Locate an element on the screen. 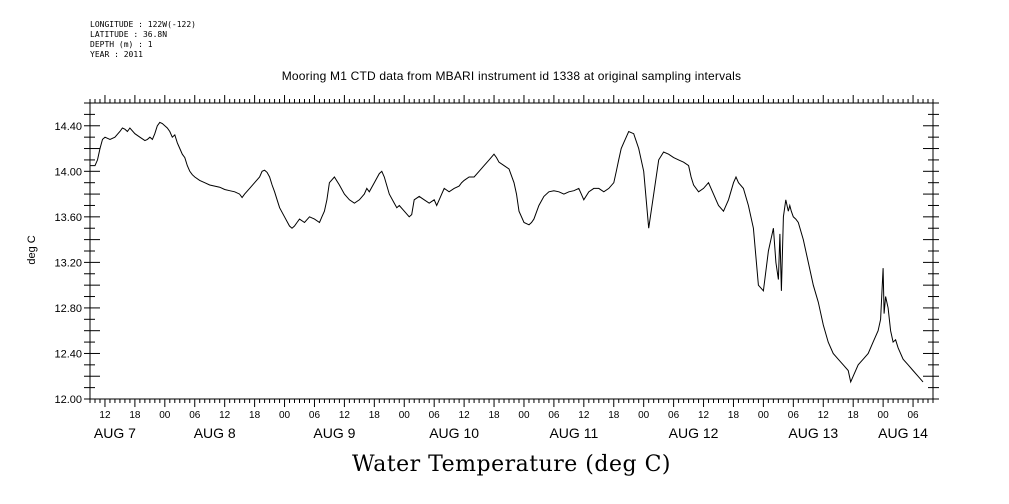  y-tick-label: 13.20 is located at coordinates (68, 263).